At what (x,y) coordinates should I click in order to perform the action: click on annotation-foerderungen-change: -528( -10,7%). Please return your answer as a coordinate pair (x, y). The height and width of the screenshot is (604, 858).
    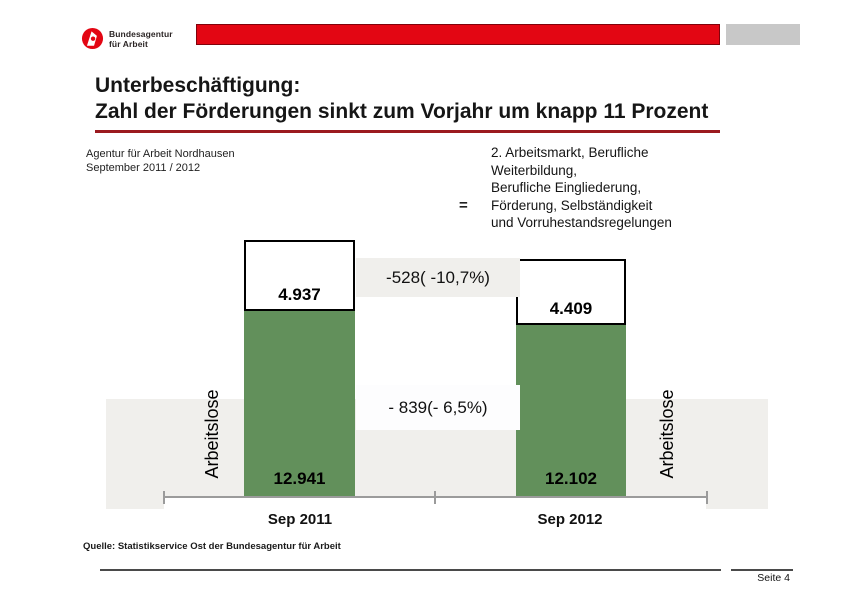
    Looking at the image, I should click on (438, 277).